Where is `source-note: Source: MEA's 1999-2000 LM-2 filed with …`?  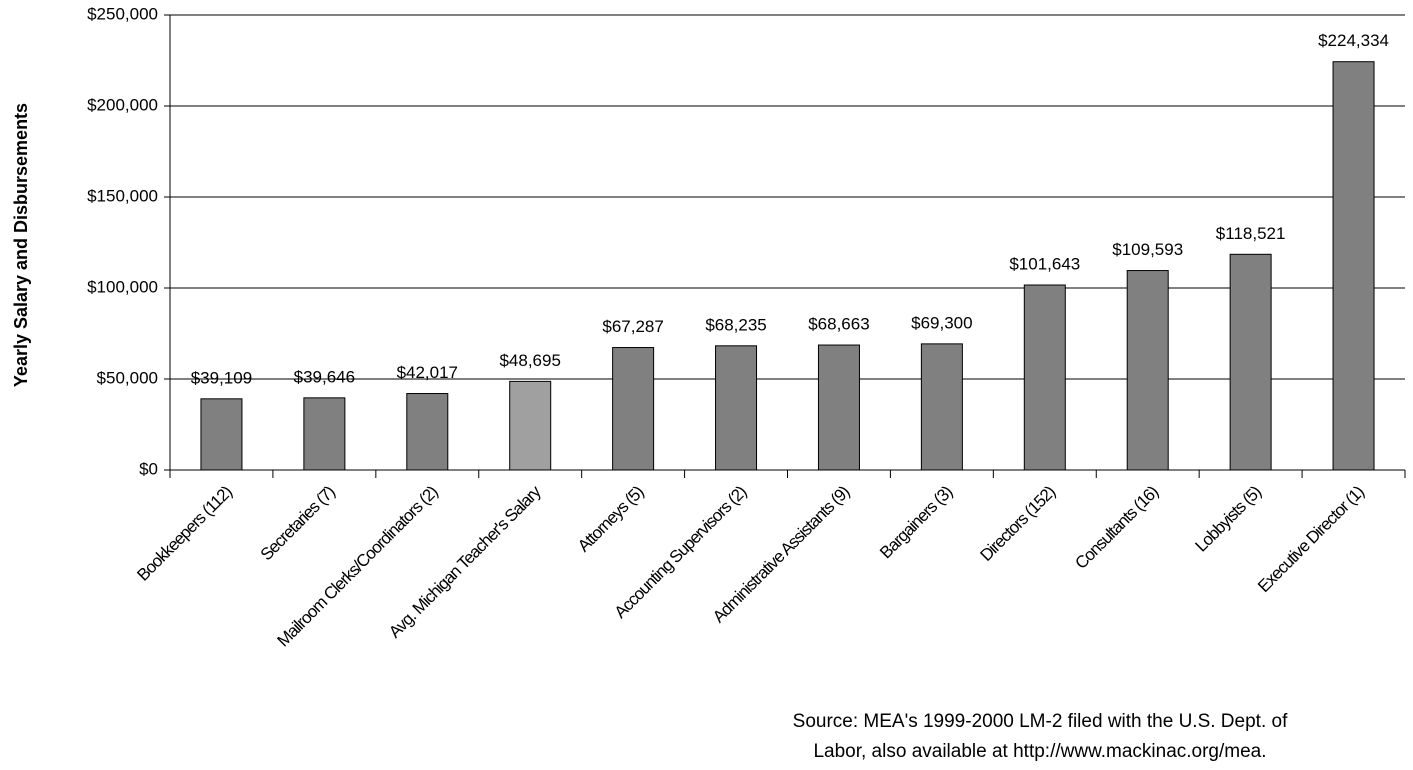
source-note: Source: MEA's 1999-2000 LM-2 filed with … is located at coordinates (1040, 721).